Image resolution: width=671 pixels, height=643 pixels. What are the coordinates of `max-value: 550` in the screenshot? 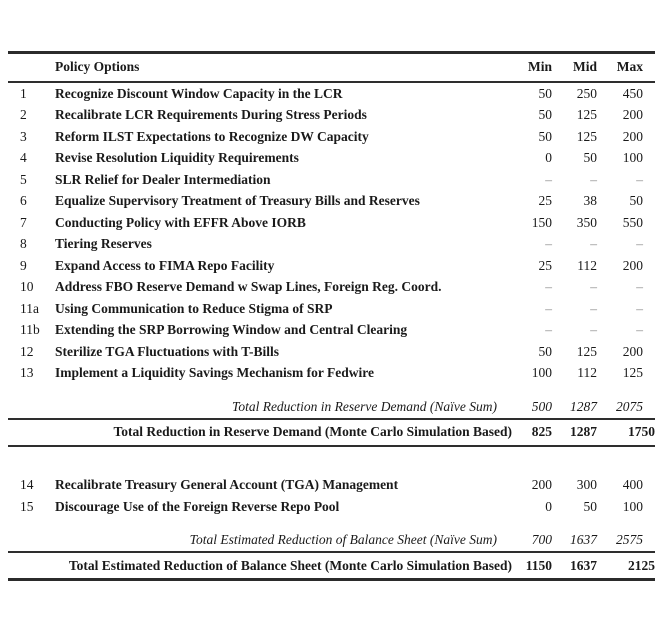 It's located at (632, 222).